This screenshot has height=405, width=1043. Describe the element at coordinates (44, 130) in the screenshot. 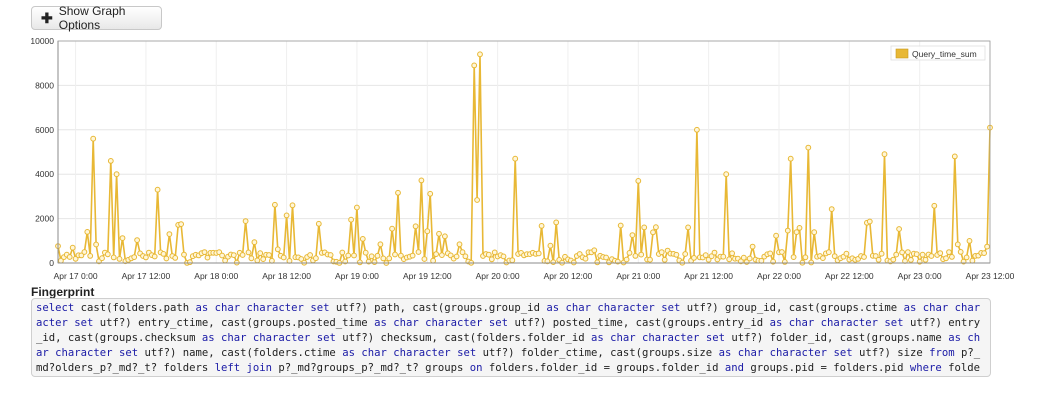

I see `y-tick-label: 6000` at that location.